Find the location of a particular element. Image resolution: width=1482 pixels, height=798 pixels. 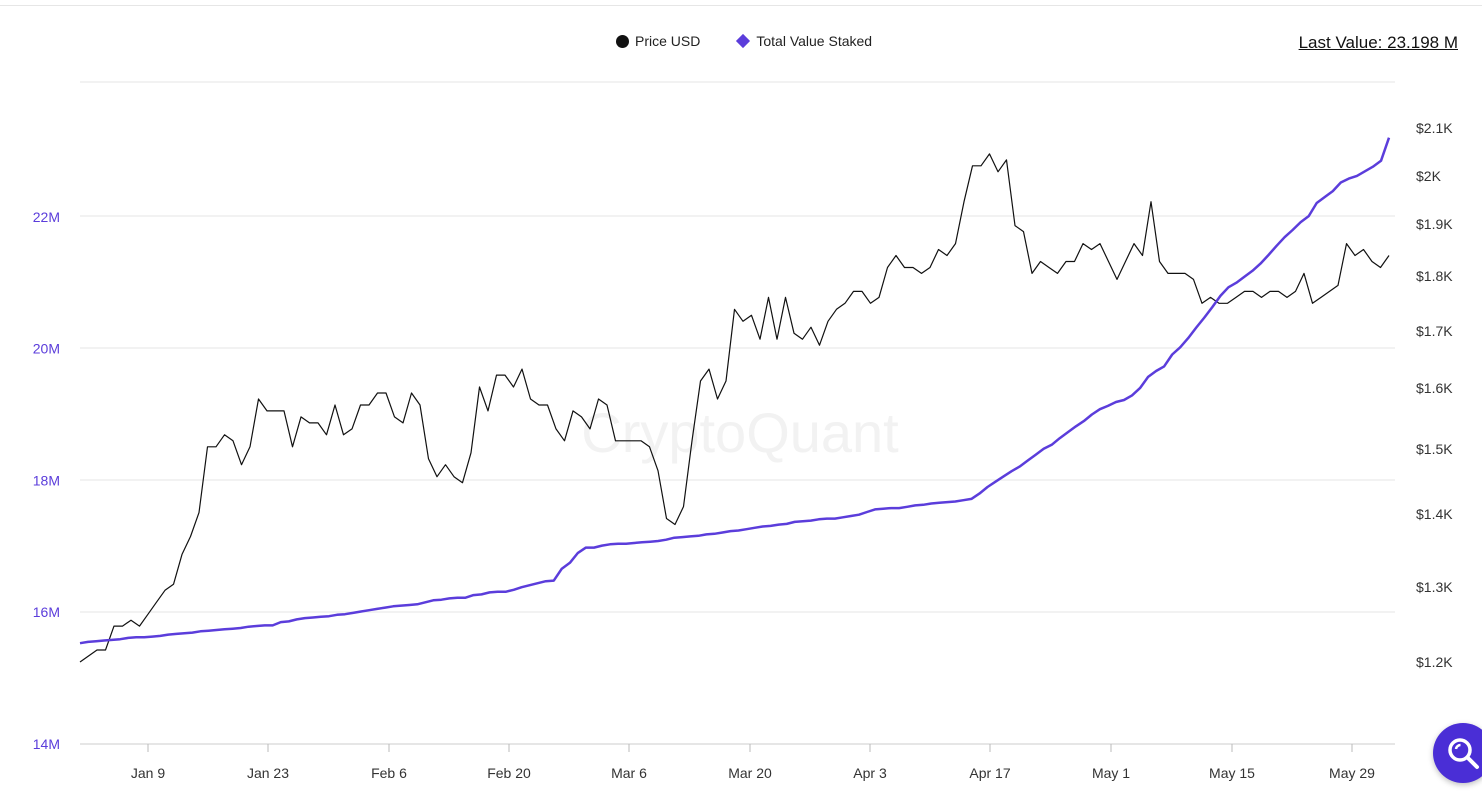

y-right-tick-label: $1.6K is located at coordinates (1434, 388).